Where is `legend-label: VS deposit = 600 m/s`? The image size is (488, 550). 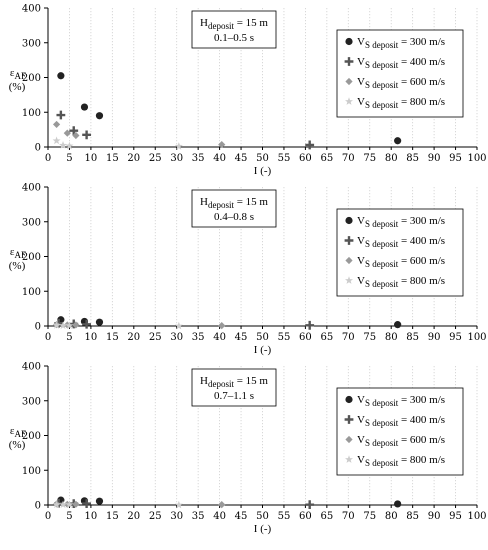
legend-label: VS deposit = 600 m/s is located at coordinates (401, 262).